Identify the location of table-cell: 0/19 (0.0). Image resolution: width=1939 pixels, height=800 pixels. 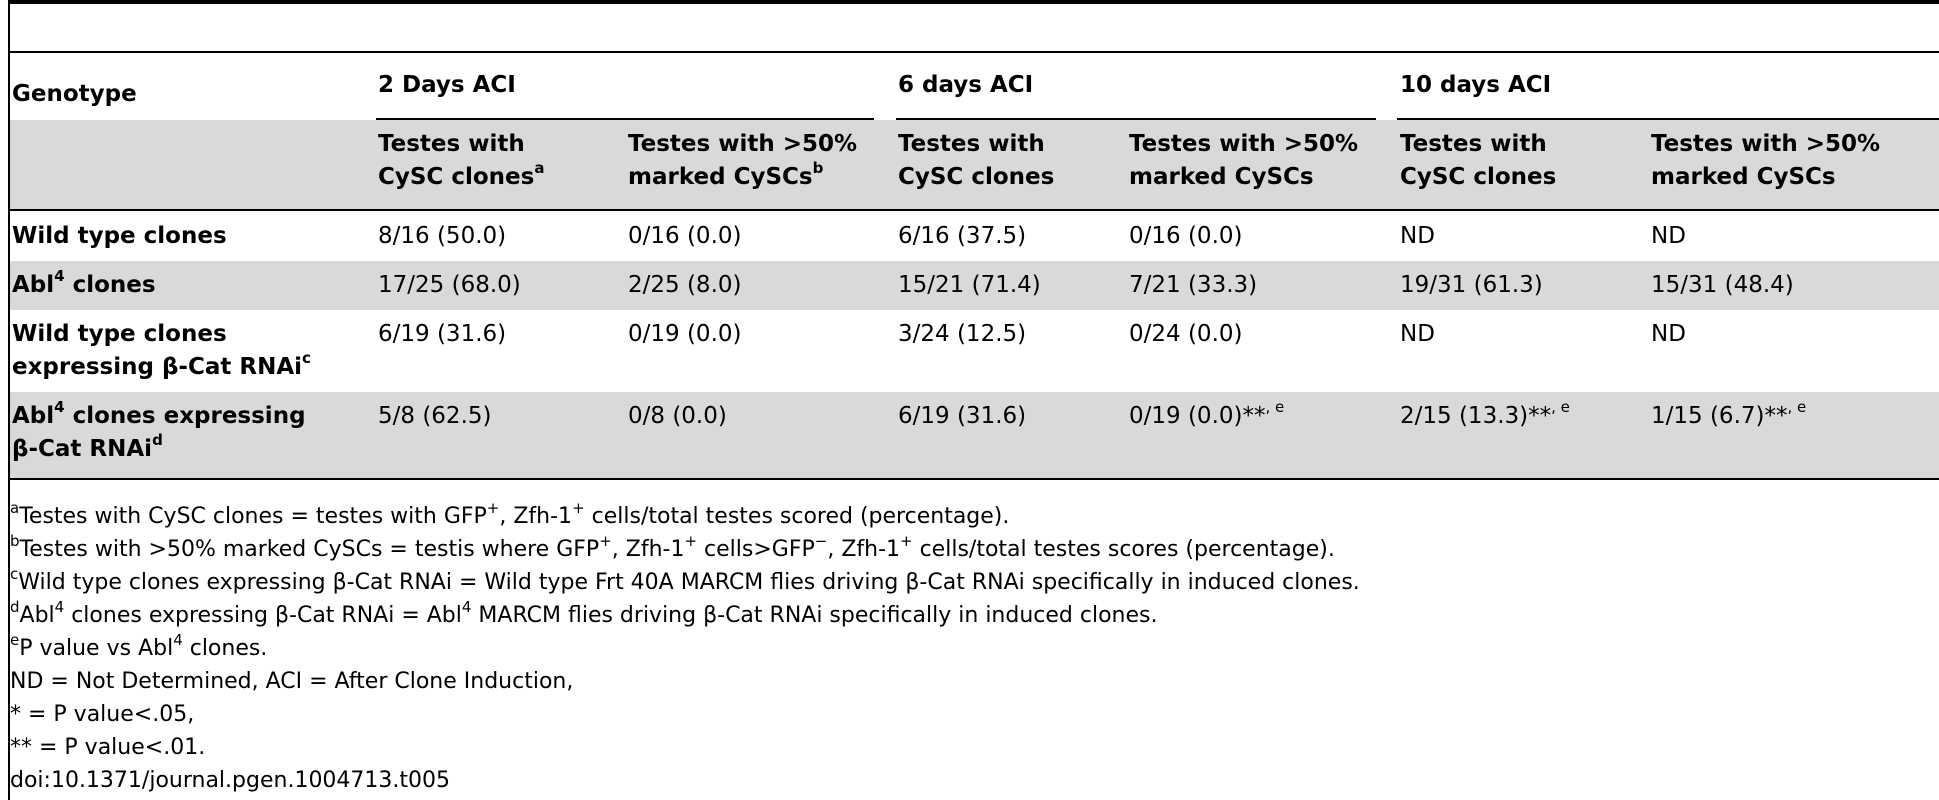
(685, 334).